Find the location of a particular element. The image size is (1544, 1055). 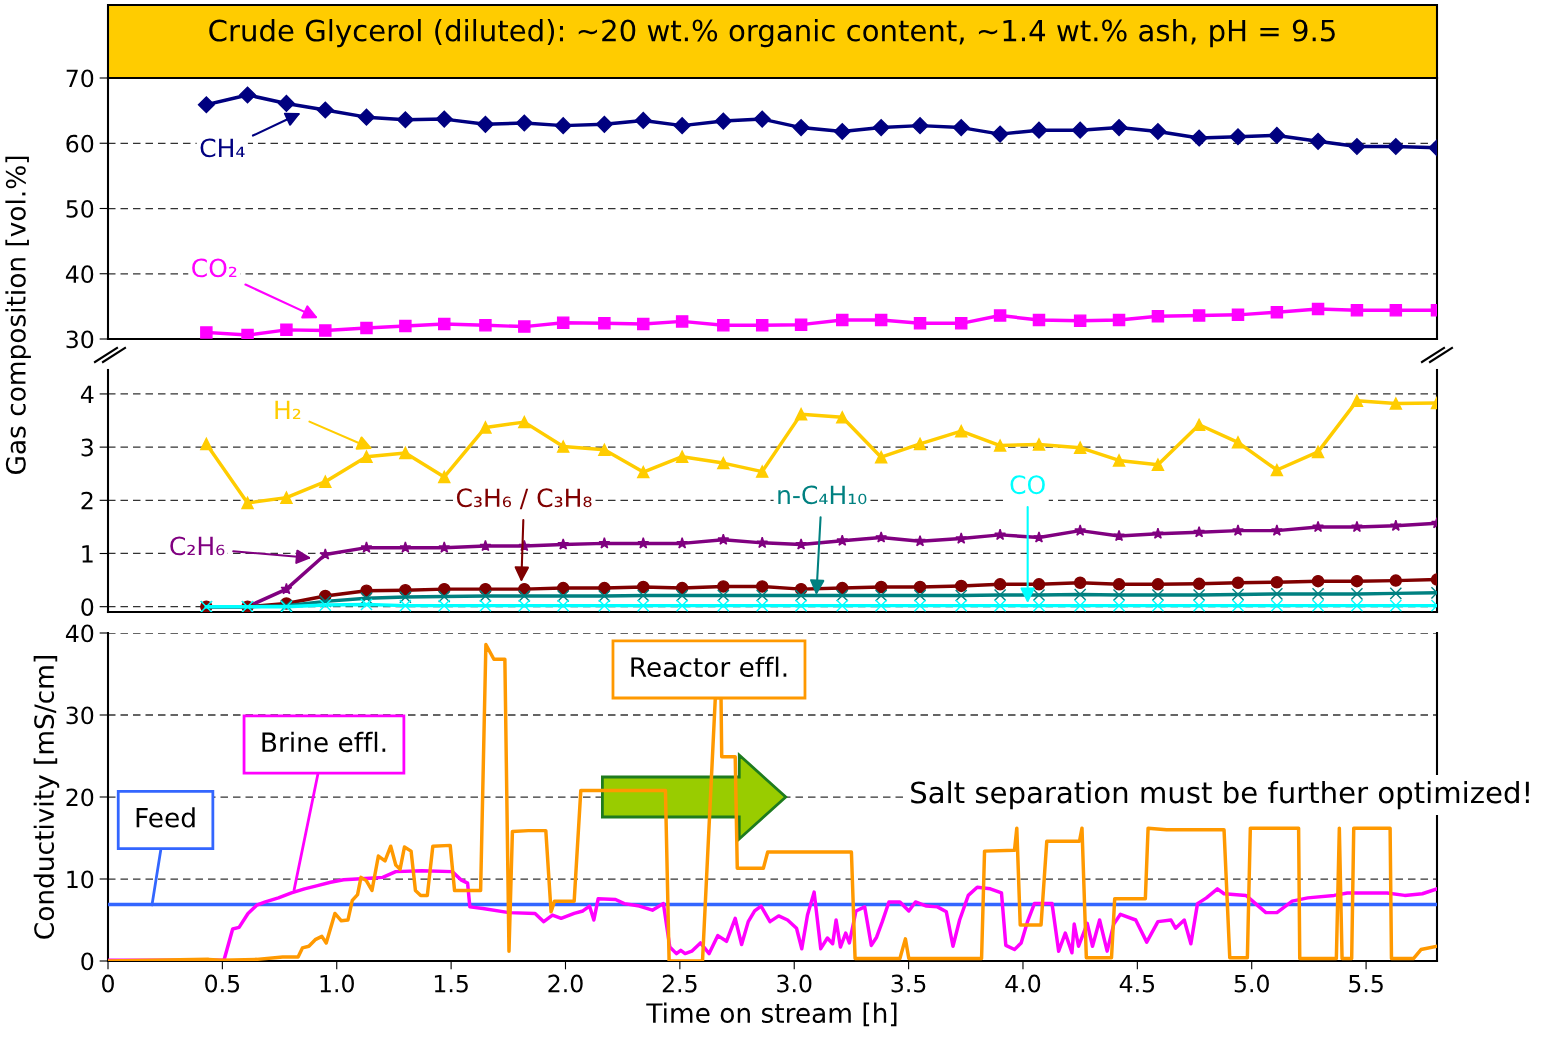

y-axis-title: Conductivity [mS/cm] is located at coordinates (46, 797).